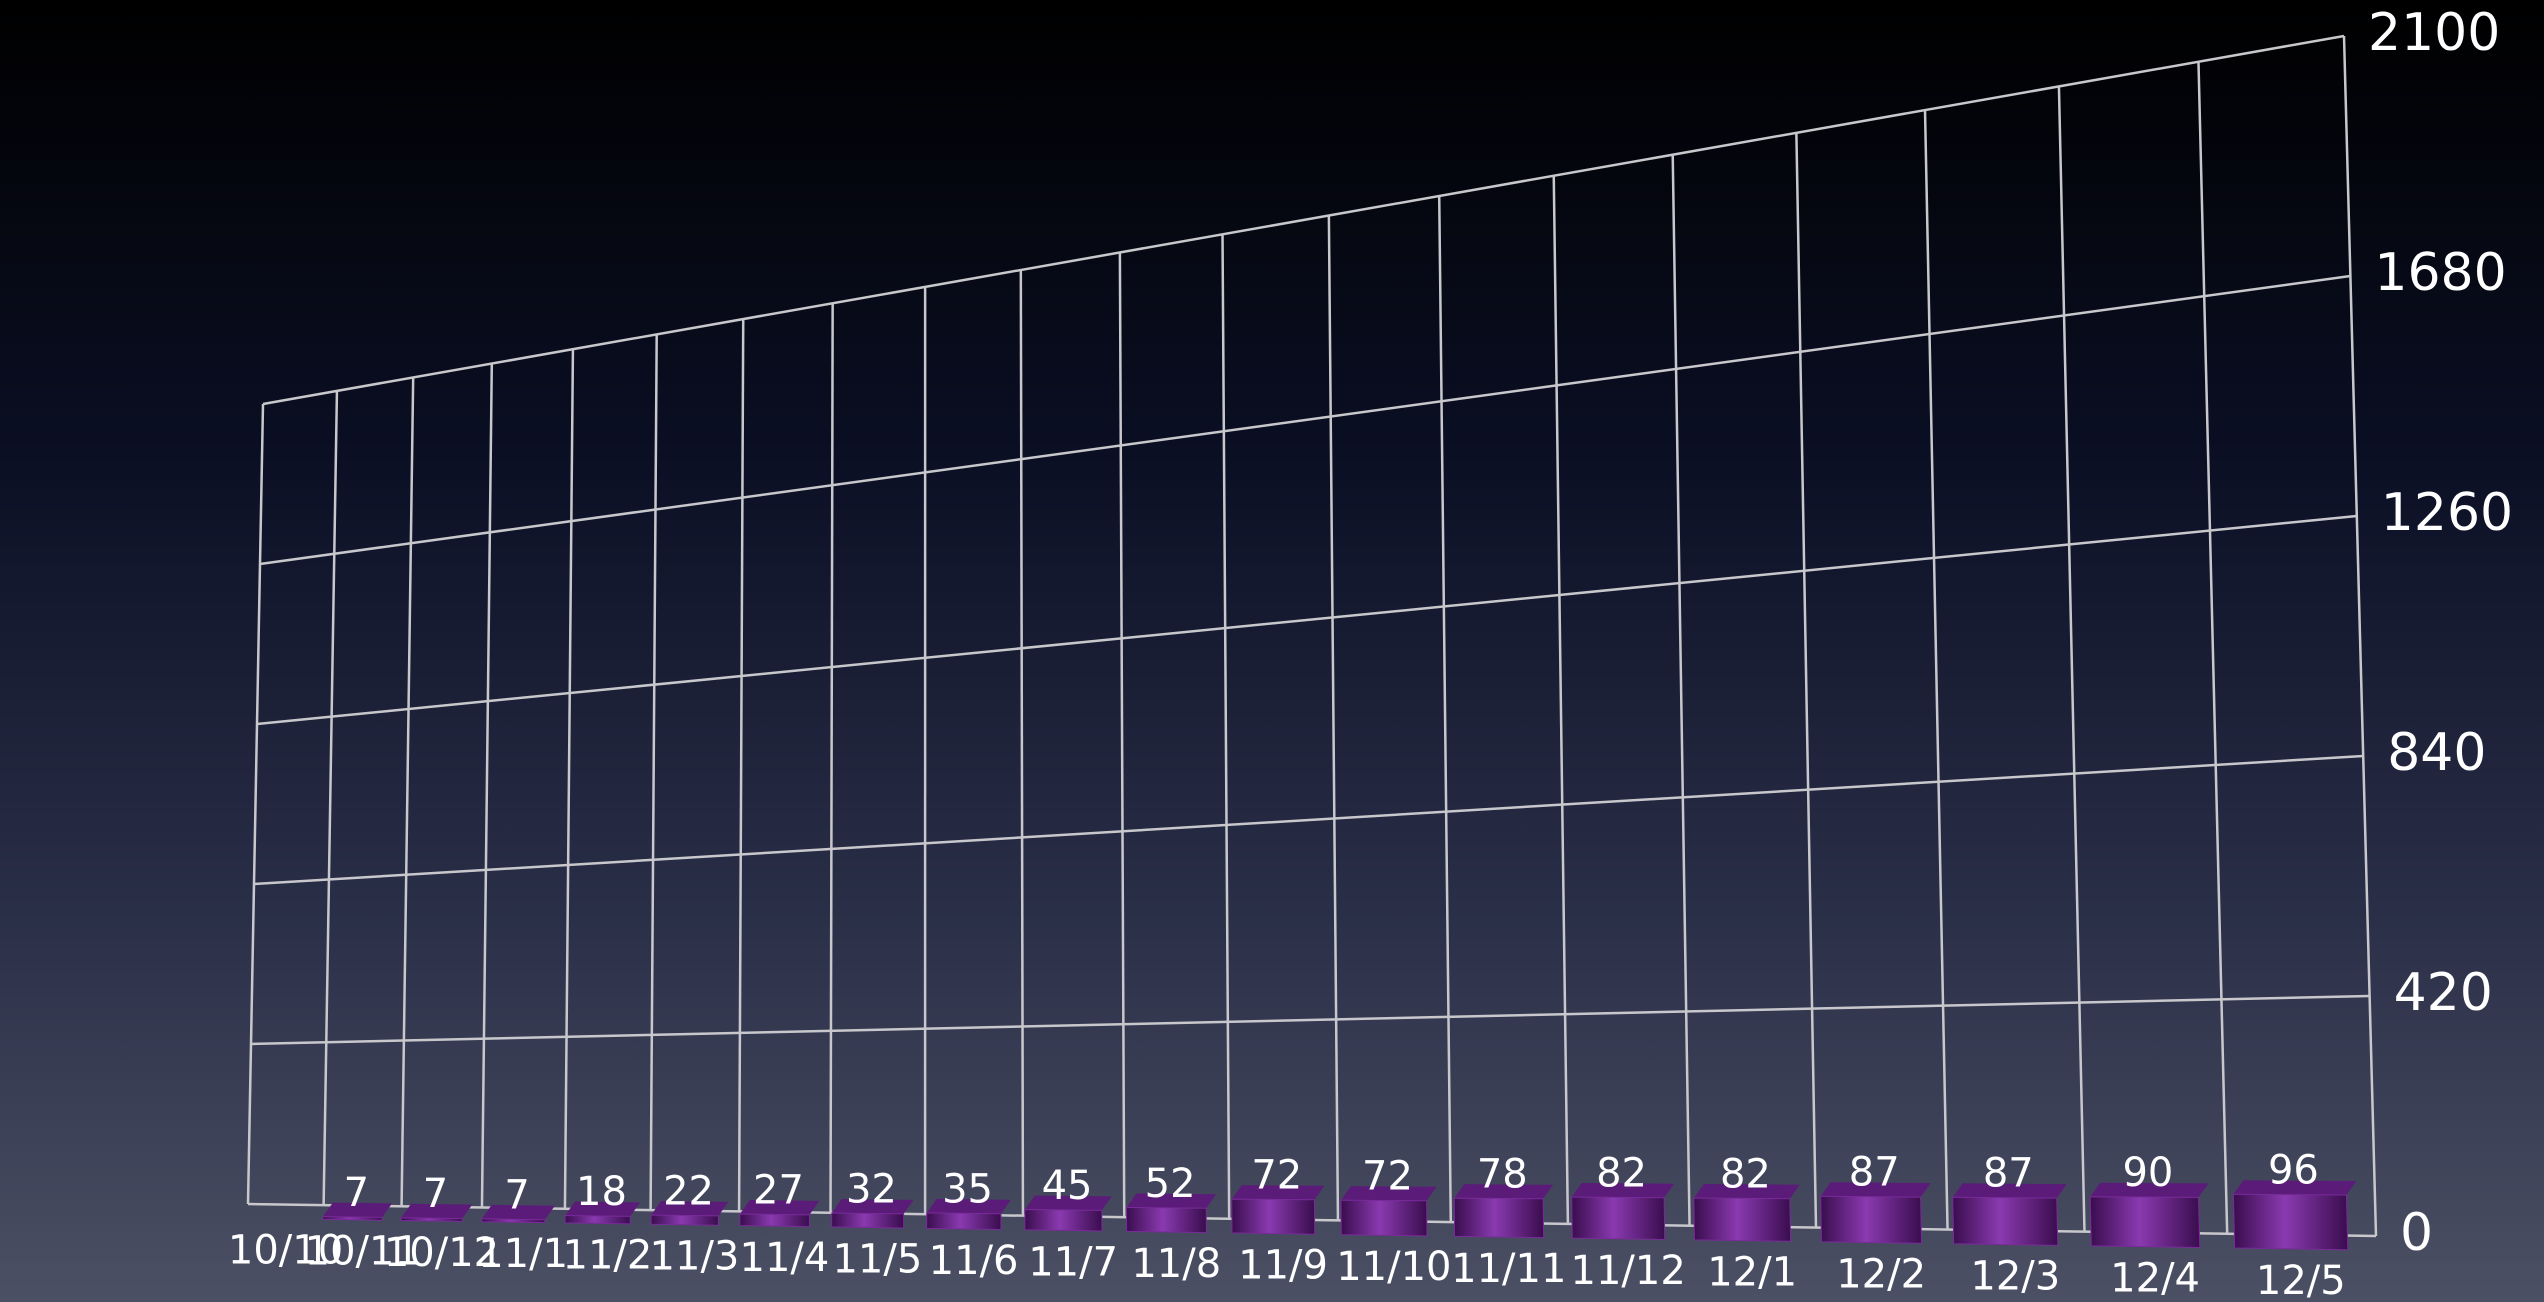 Image resolution: width=2544 pixels, height=1302 pixels. What do you see at coordinates (1508, 1269) in the screenshot?
I see `x-tick-label: 11/11` at bounding box center [1508, 1269].